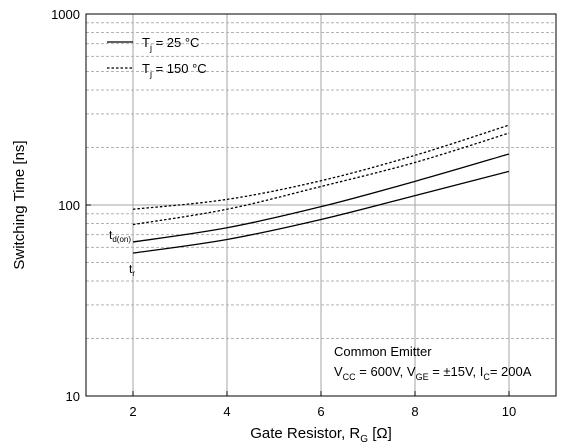 The image size is (573, 445). What do you see at coordinates (157, 57) in the screenshot?
I see `legend: Tj = 25 °C Tj = 150 °C` at bounding box center [157, 57].